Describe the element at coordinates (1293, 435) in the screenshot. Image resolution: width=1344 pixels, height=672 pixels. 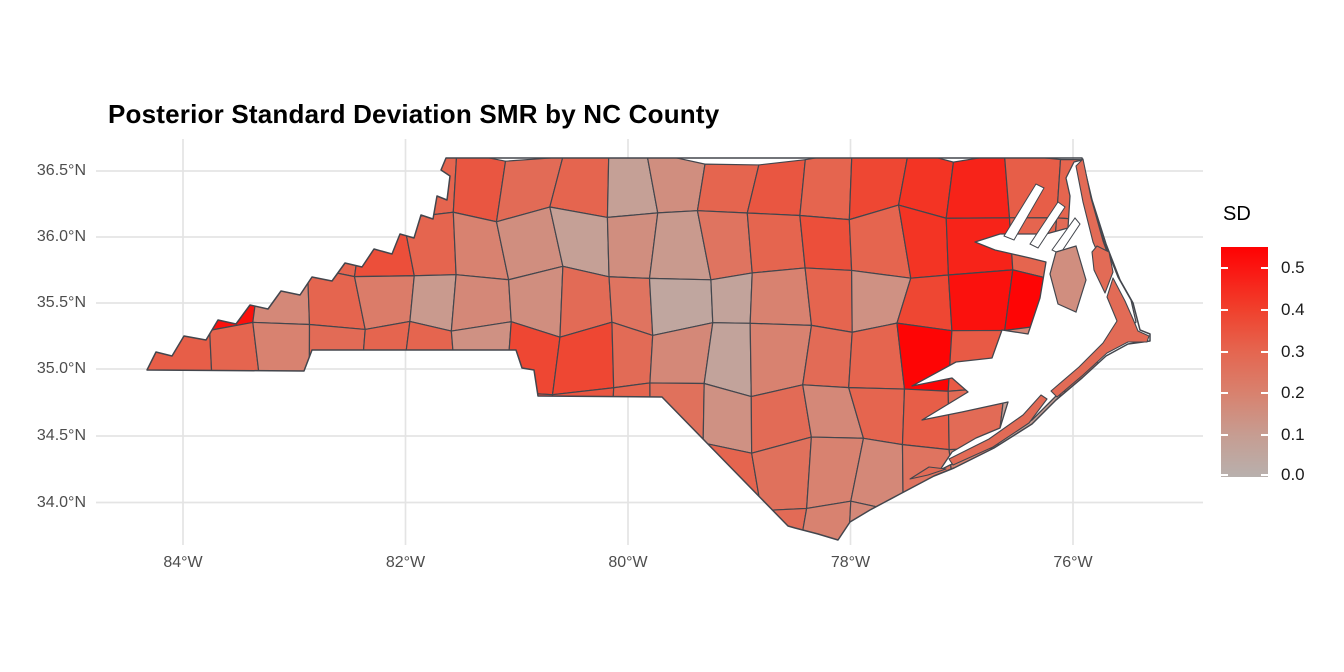
I see `legend-tick-label: 0.1` at that location.